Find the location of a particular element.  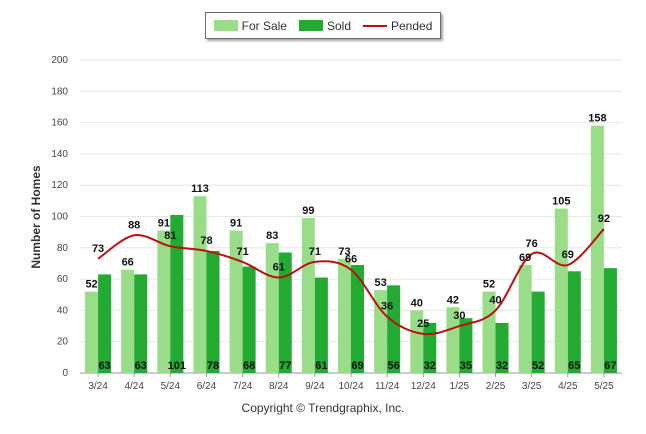

label-pended: 36 is located at coordinates (387, 307).